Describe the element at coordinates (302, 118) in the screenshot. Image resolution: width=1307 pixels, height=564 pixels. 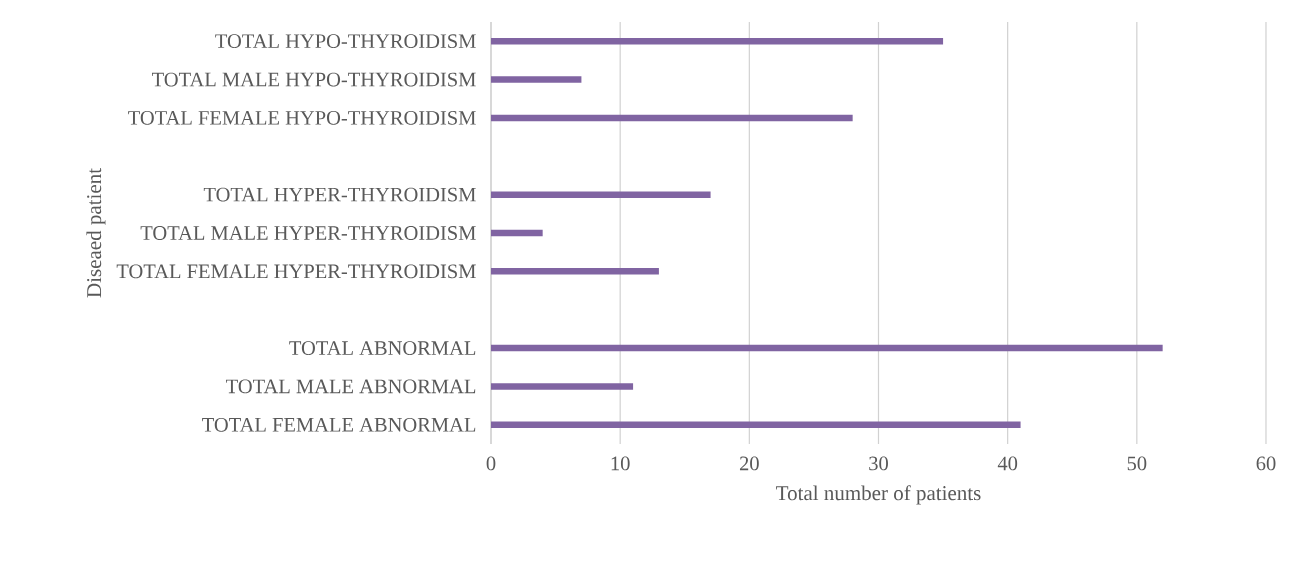
I see `y-tick-label: TOTAL FEMALE HYPO-THYROIDISM` at that location.